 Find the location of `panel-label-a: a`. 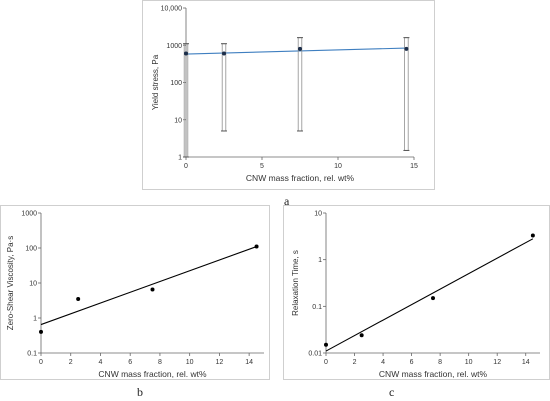

panel-label-a: a is located at coordinates (287, 201).